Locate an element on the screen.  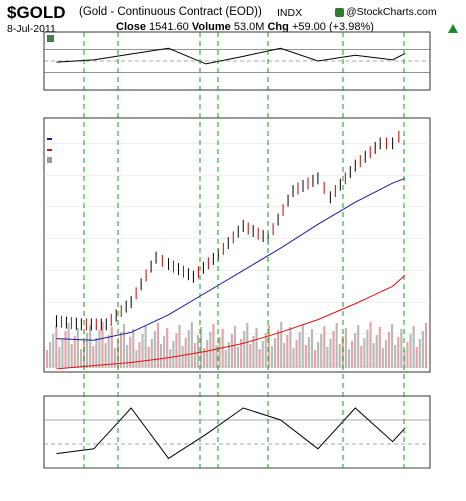
volume-label: Volume is located at coordinates (211, 27).